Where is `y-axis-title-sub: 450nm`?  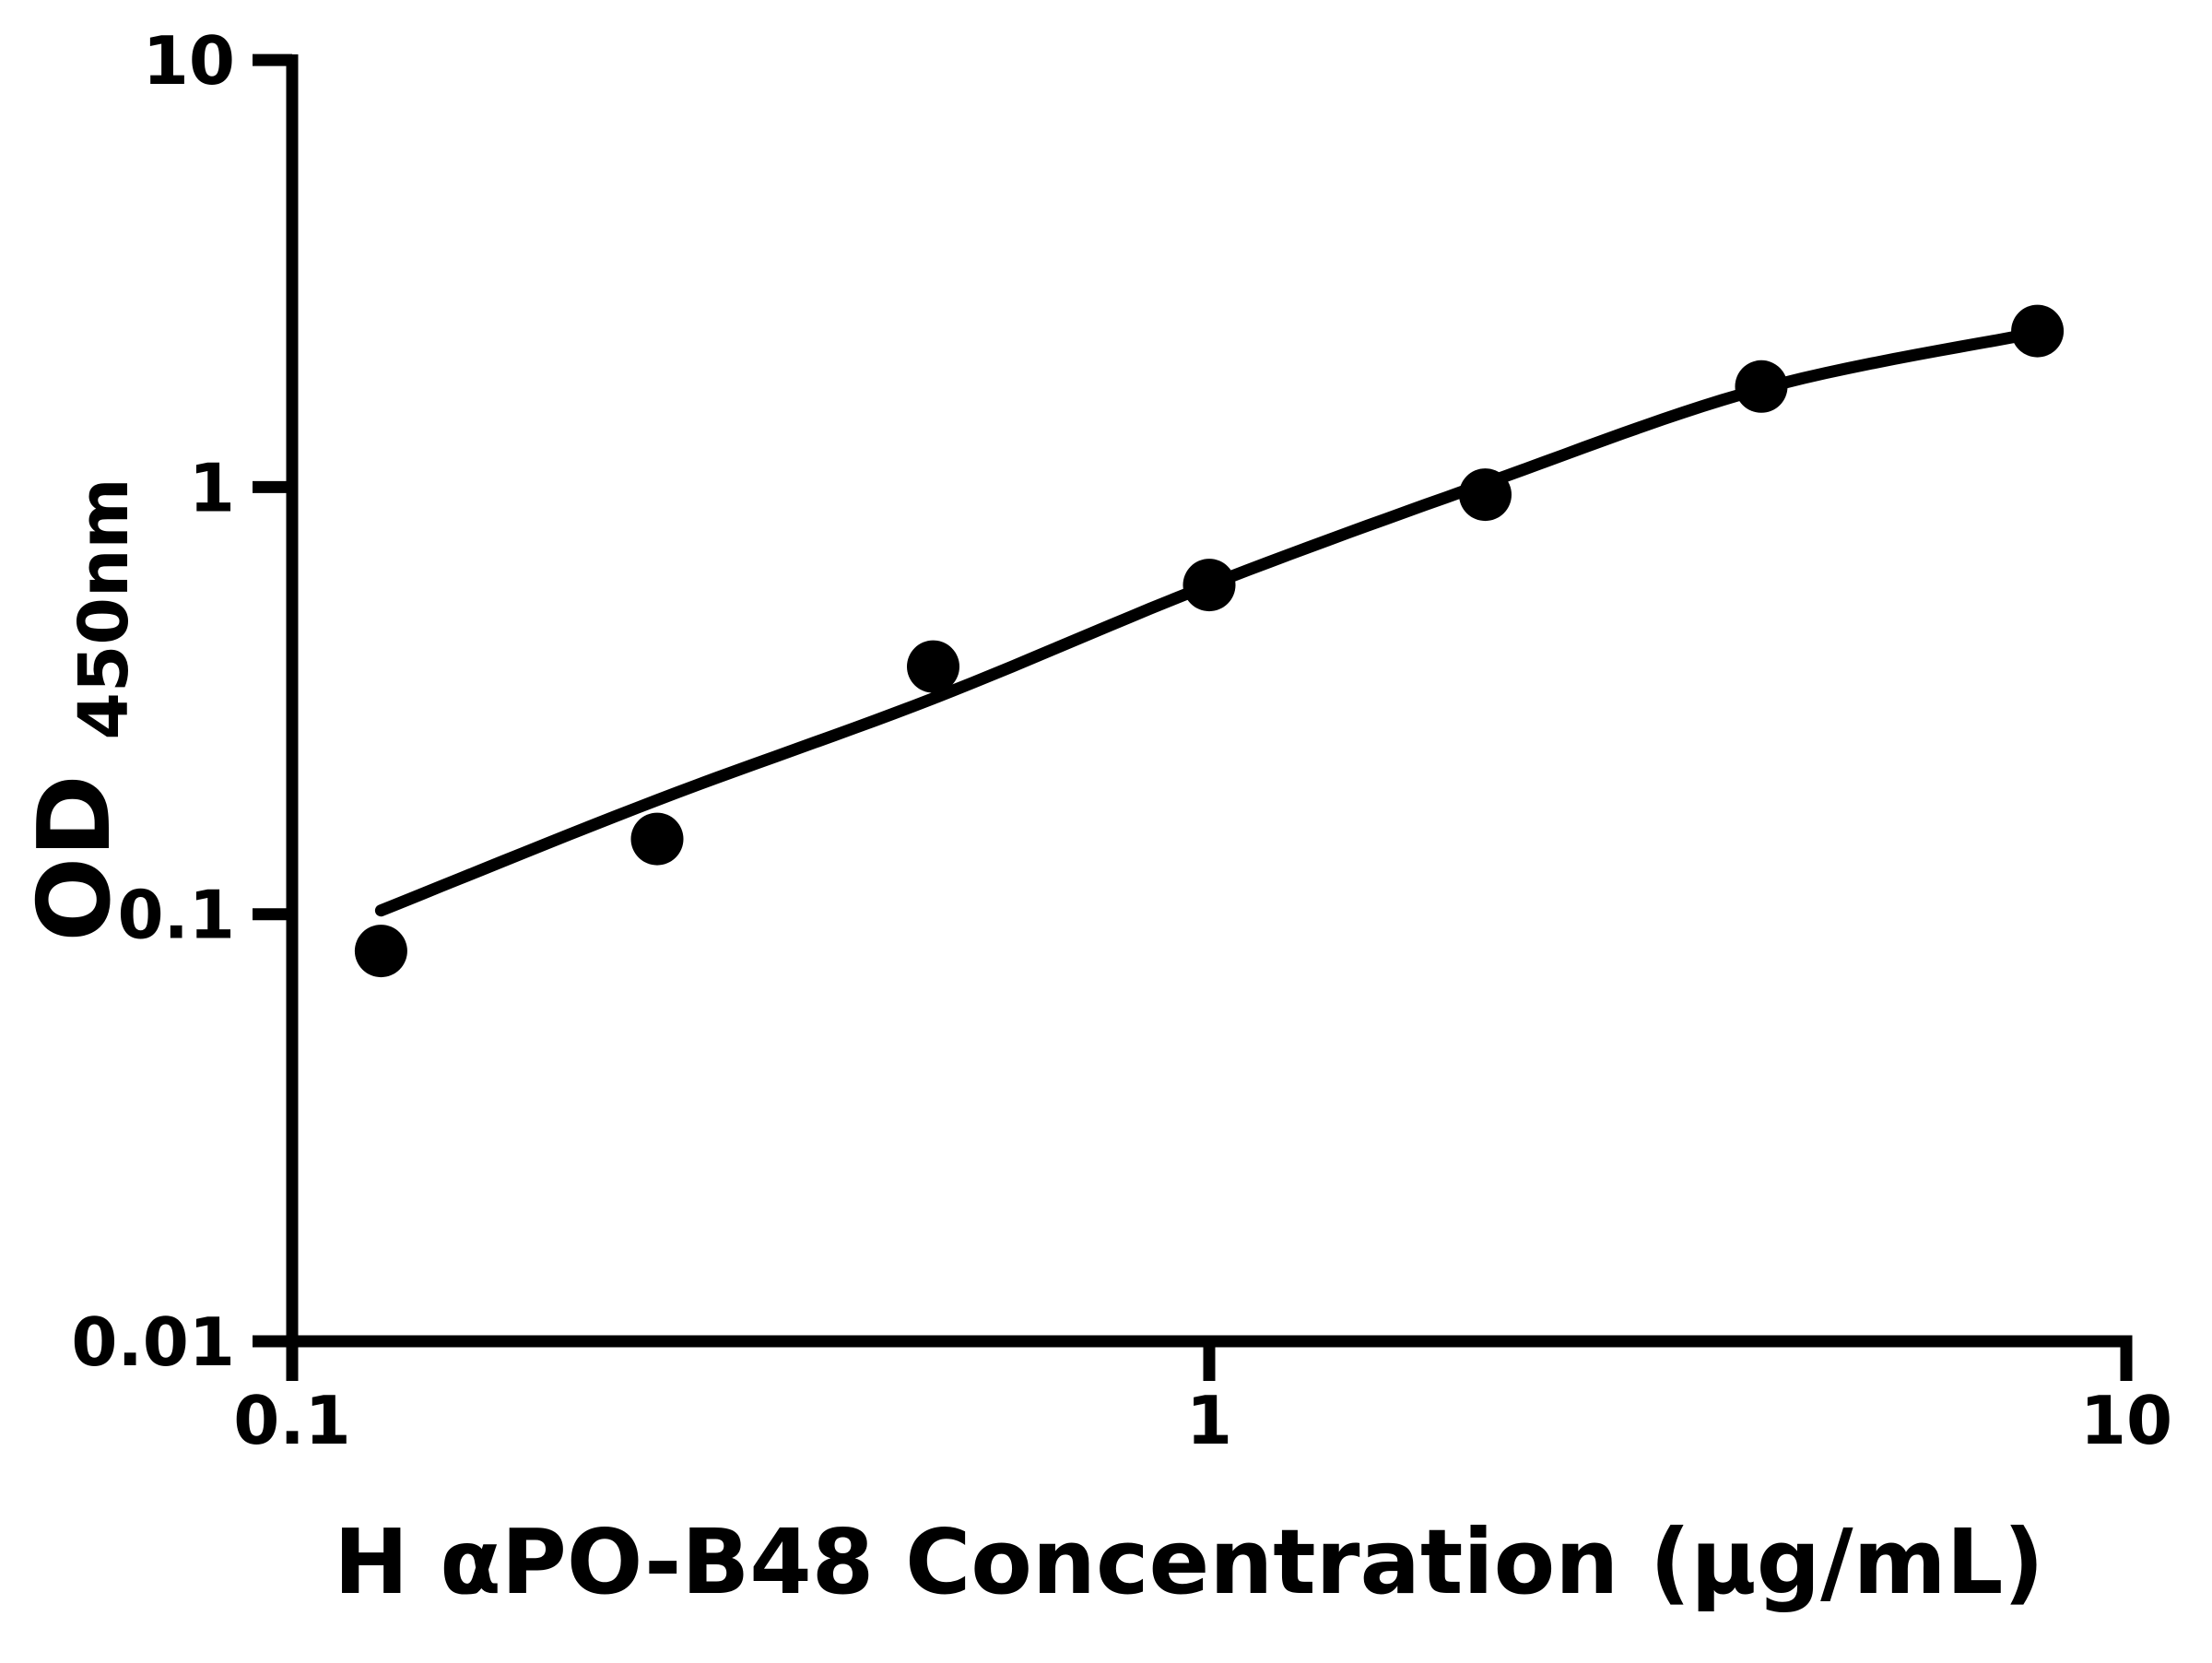
y-axis-title-sub: 450nm is located at coordinates (104, 608).